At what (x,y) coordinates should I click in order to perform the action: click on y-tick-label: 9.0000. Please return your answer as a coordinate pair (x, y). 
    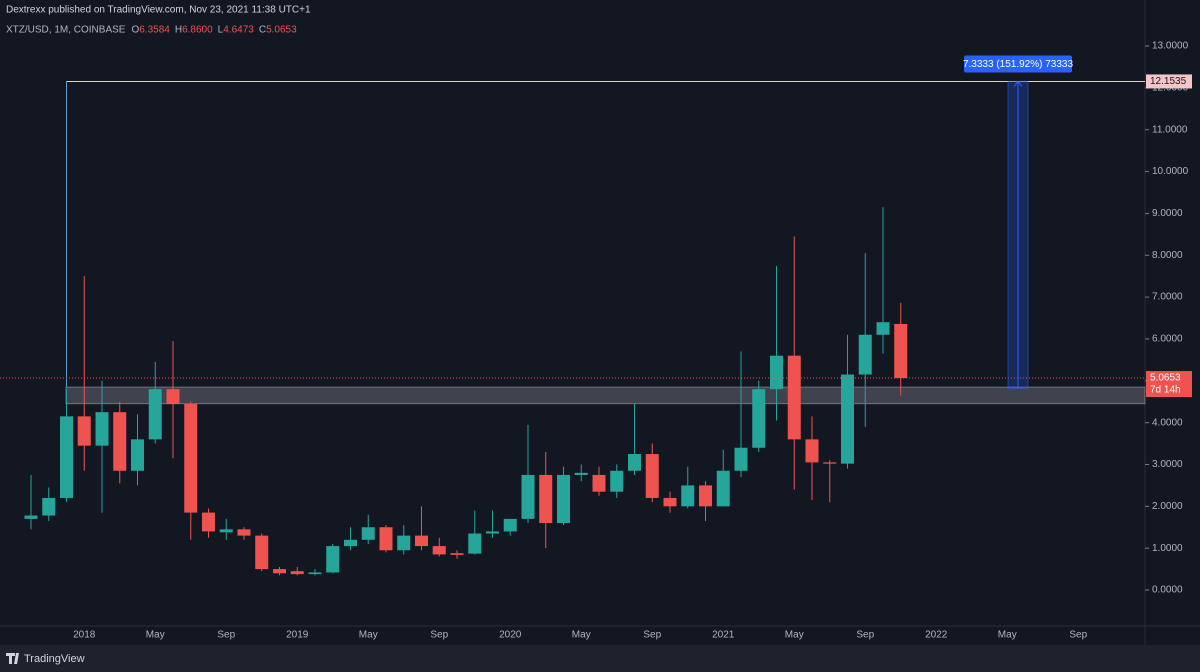
    Looking at the image, I should click on (1167, 213).